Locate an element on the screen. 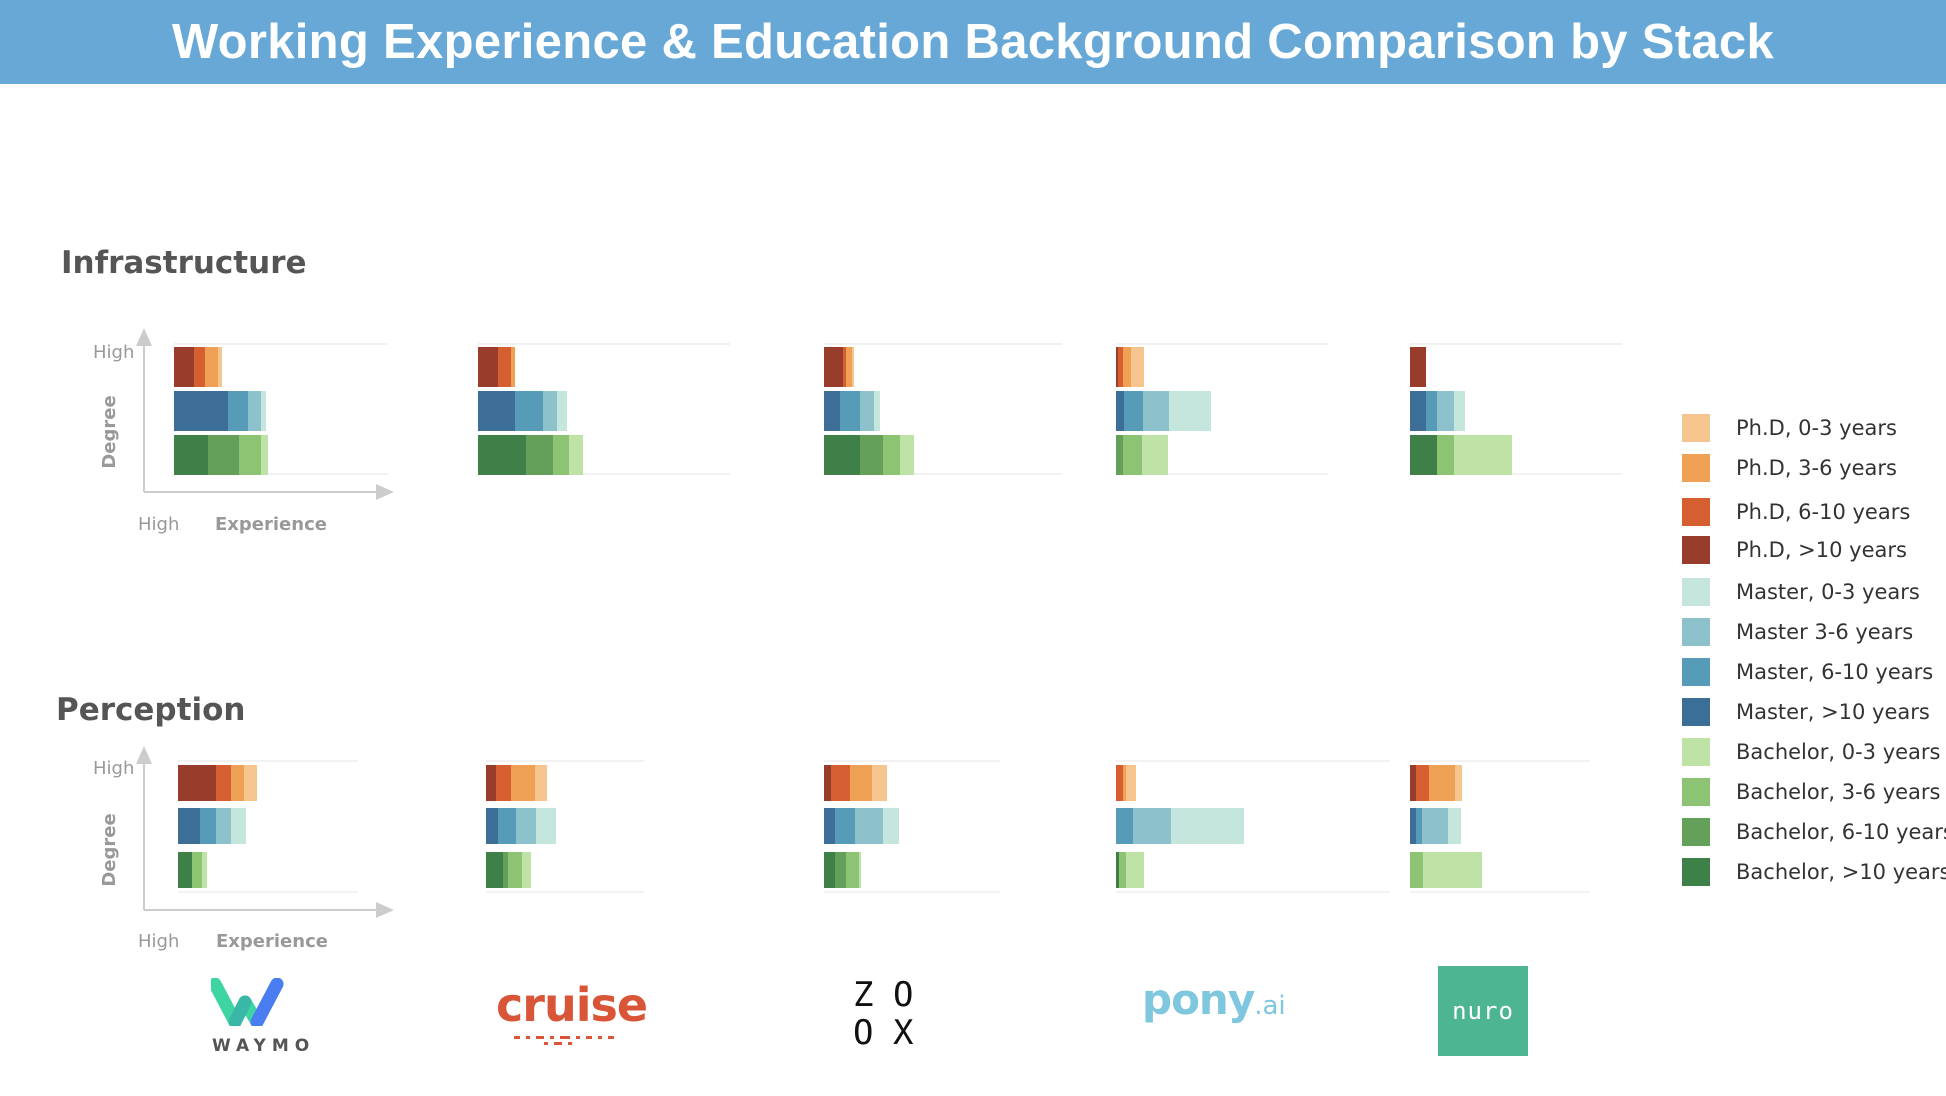 The width and height of the screenshot is (1946, 1096). cruise-dots-icon is located at coordinates (564, 1040).